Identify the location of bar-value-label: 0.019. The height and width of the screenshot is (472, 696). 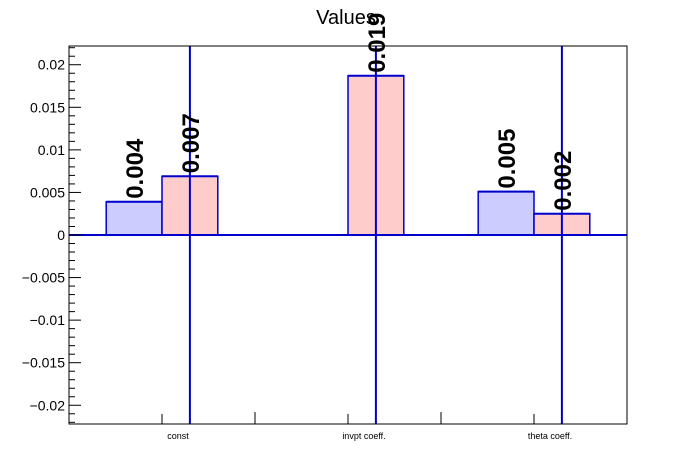
(377, 43).